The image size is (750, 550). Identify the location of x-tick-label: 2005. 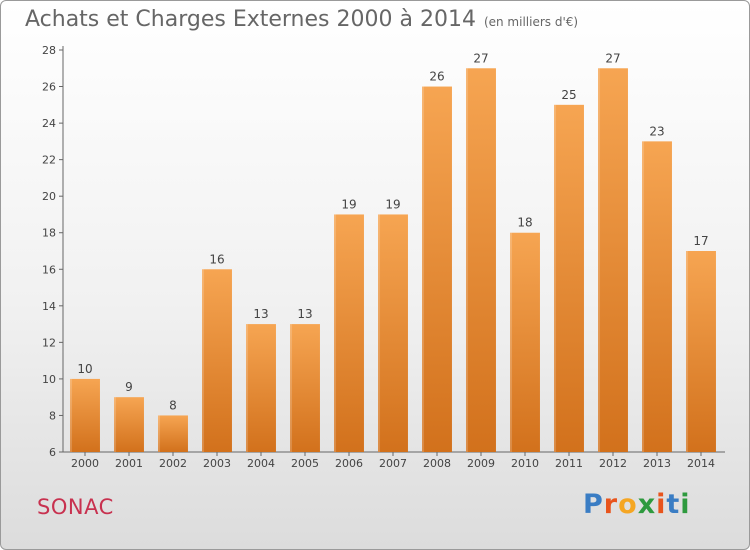
(305, 463).